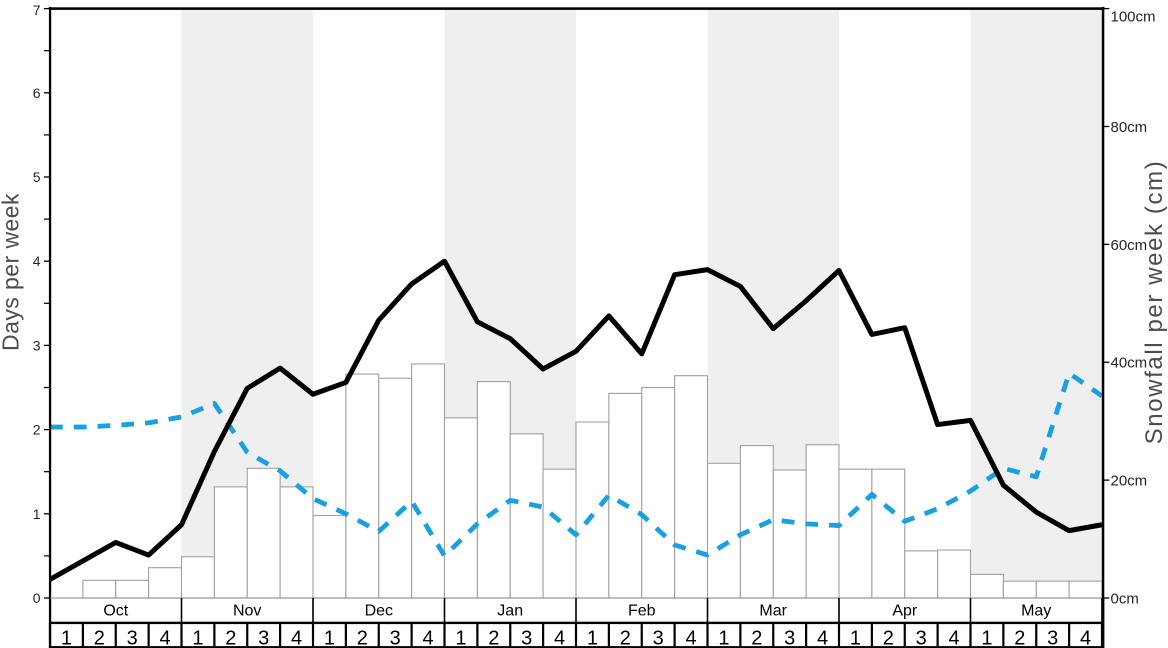  Describe the element at coordinates (1133, 17) in the screenshot. I see `svg-text: 100cm` at that location.